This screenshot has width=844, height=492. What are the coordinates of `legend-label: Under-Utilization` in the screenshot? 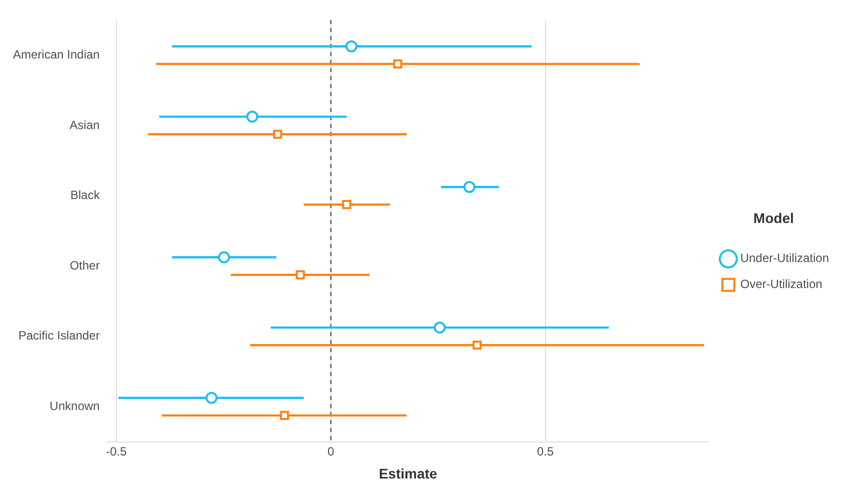 It's located at (785, 258).